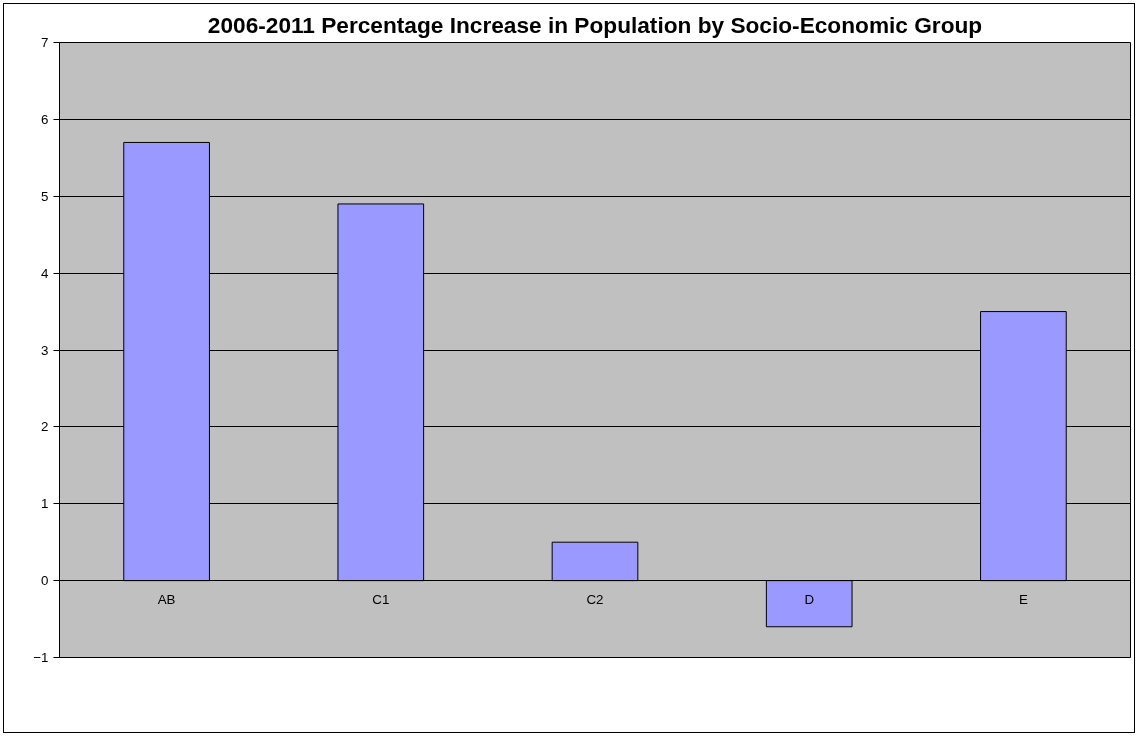  What do you see at coordinates (45, 196) in the screenshot?
I see `y-tick-label: 5` at bounding box center [45, 196].